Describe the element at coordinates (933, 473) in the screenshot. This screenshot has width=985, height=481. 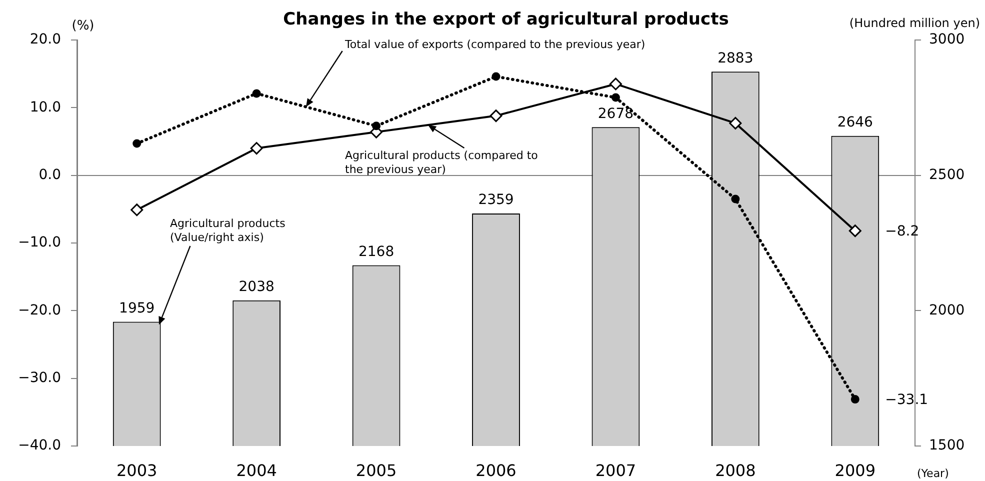
I see `x-axis-title: (Year)` at that location.